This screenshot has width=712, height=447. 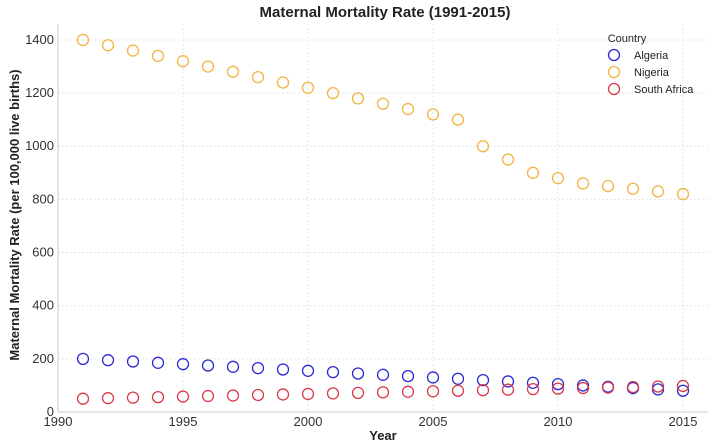 I want to click on y-tick-label: 1400, so click(x=39, y=39).